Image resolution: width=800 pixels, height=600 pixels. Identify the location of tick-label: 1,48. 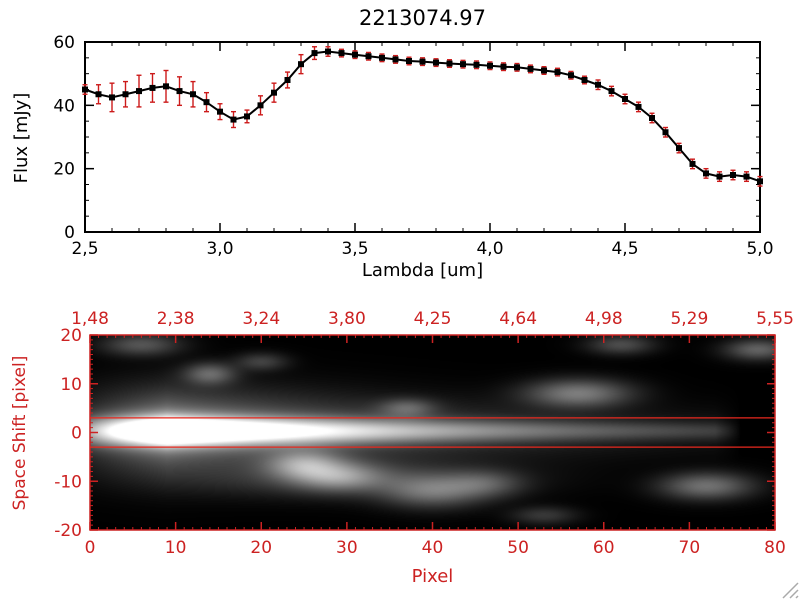
(90, 319).